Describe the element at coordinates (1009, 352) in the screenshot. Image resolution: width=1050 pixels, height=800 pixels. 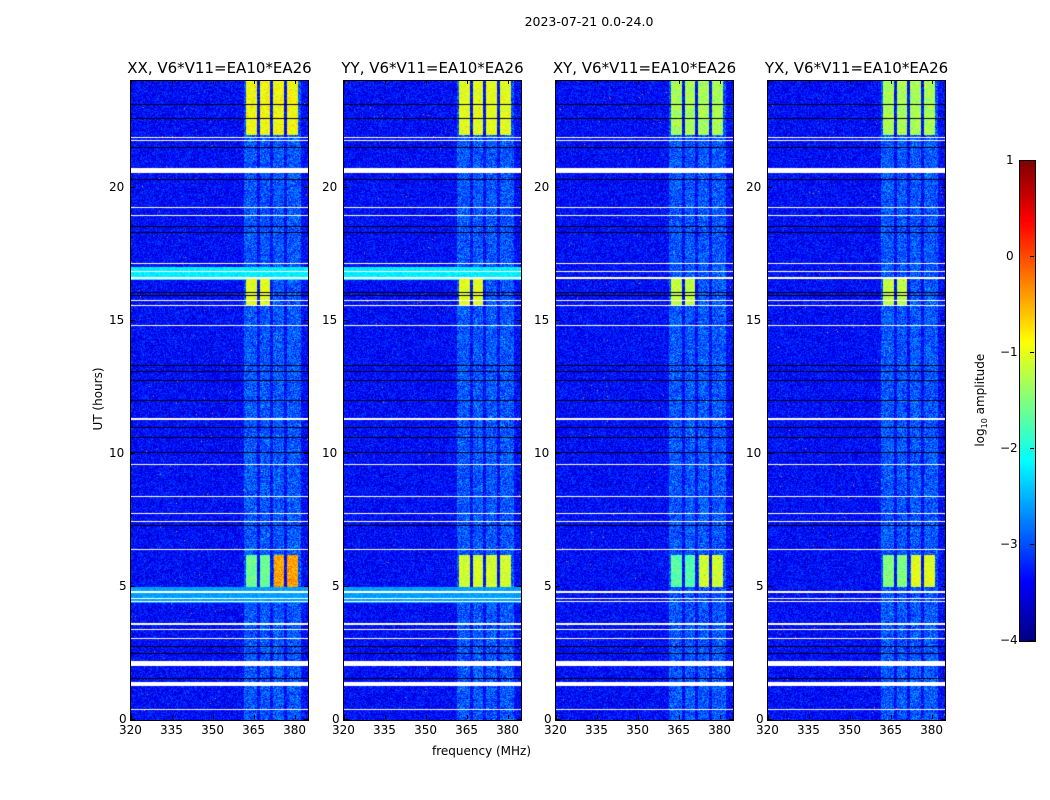
I see `colorbar-tick-label: −1` at that location.